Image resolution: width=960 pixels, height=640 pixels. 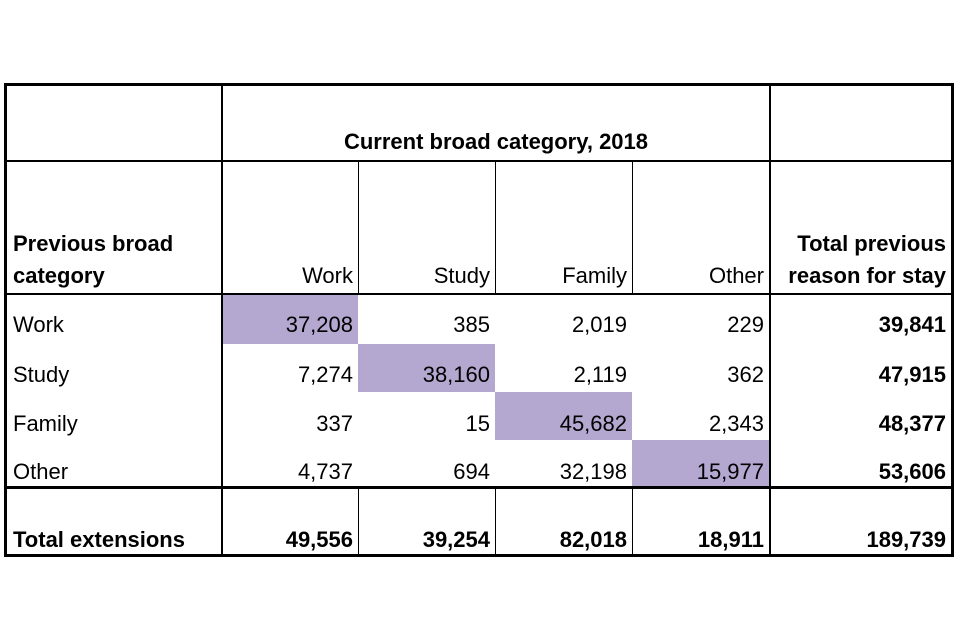 What do you see at coordinates (327, 275) in the screenshot?
I see `column-header-work: Work` at bounding box center [327, 275].